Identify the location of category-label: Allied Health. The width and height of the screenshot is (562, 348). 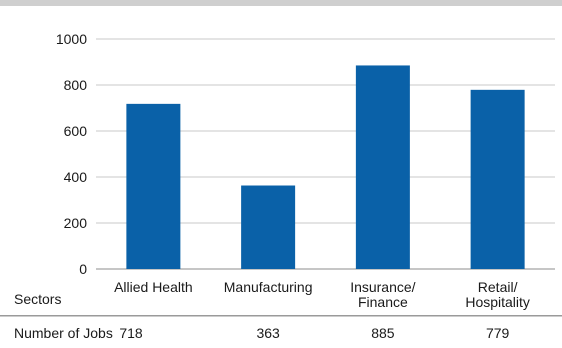
(153, 287).